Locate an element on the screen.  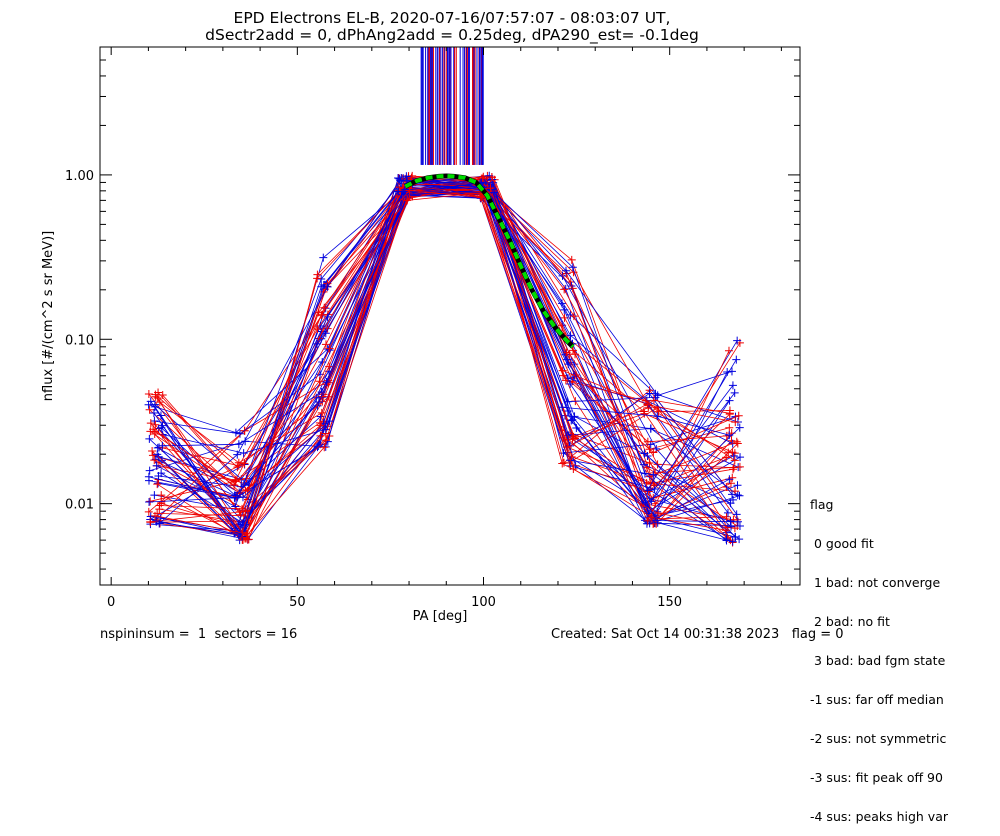
y-tick-label: 1.00 is located at coordinates (79, 176).